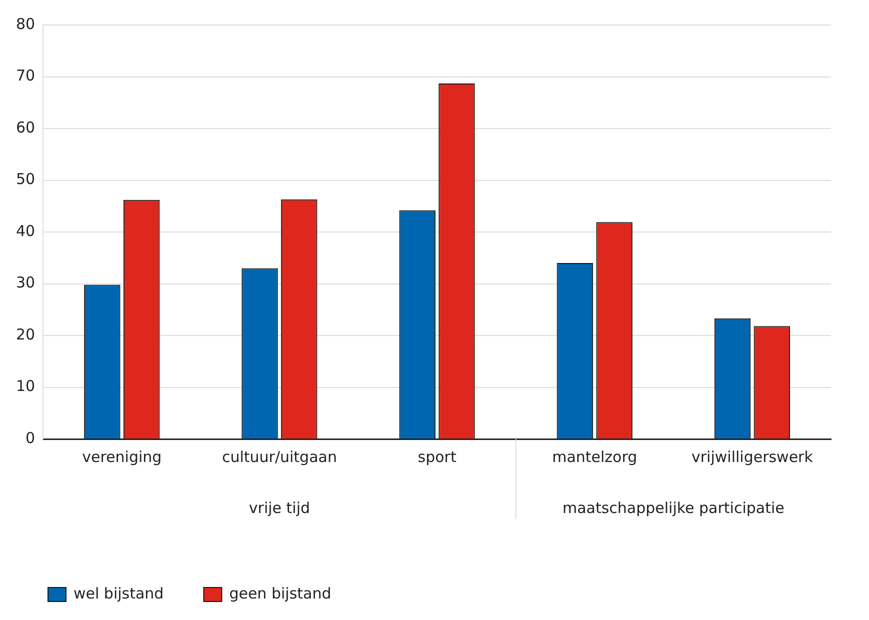 The width and height of the screenshot is (869, 620). I want to click on legend-label: wel bijstand, so click(119, 593).